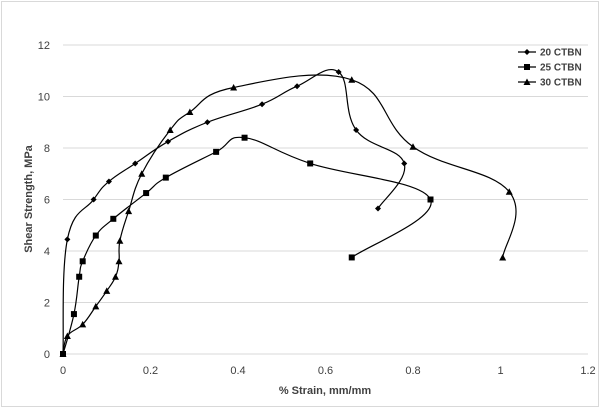 The width and height of the screenshot is (602, 410). What do you see at coordinates (561, 53) in the screenshot?
I see `legend-label: 20 CTBN` at bounding box center [561, 53].